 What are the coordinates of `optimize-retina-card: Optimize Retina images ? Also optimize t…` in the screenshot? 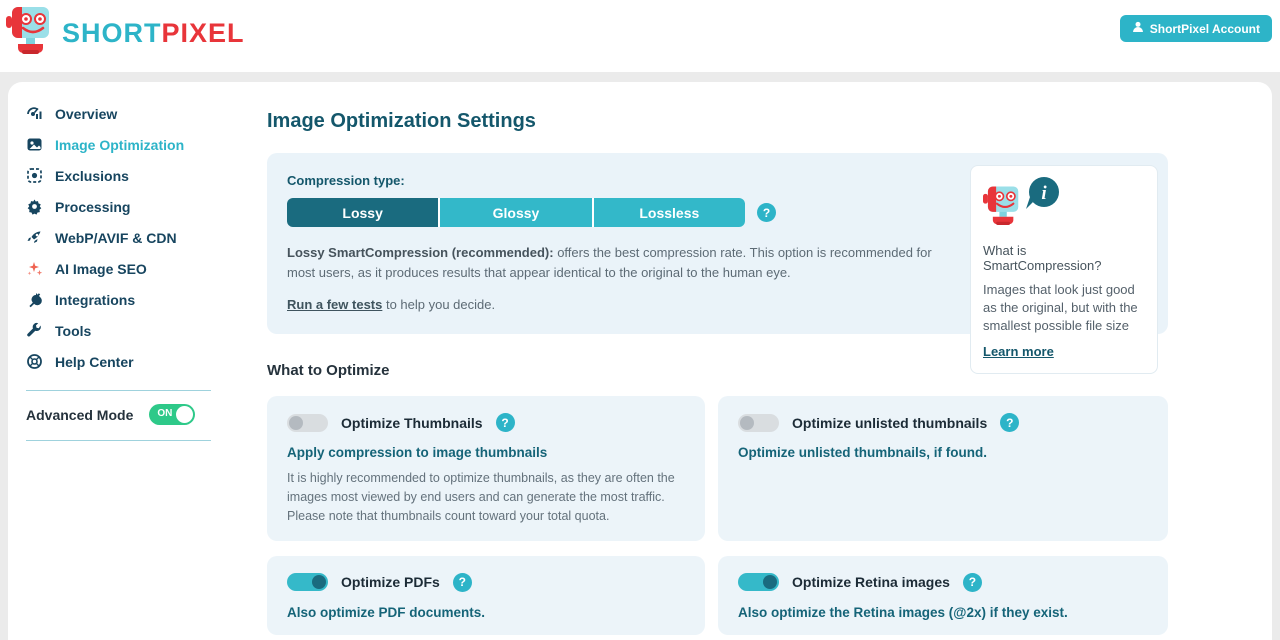 It's located at (943, 595).